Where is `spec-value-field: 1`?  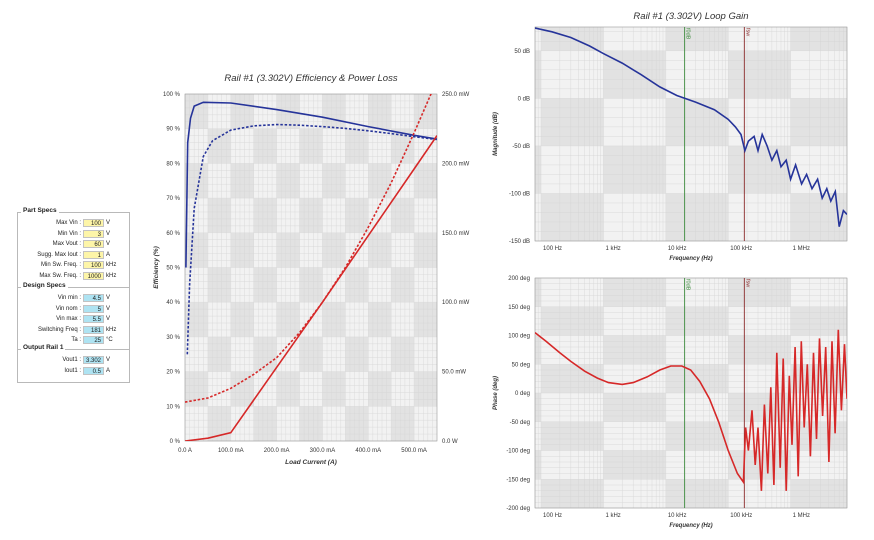
spec-value-field: 1 is located at coordinates (93, 254).